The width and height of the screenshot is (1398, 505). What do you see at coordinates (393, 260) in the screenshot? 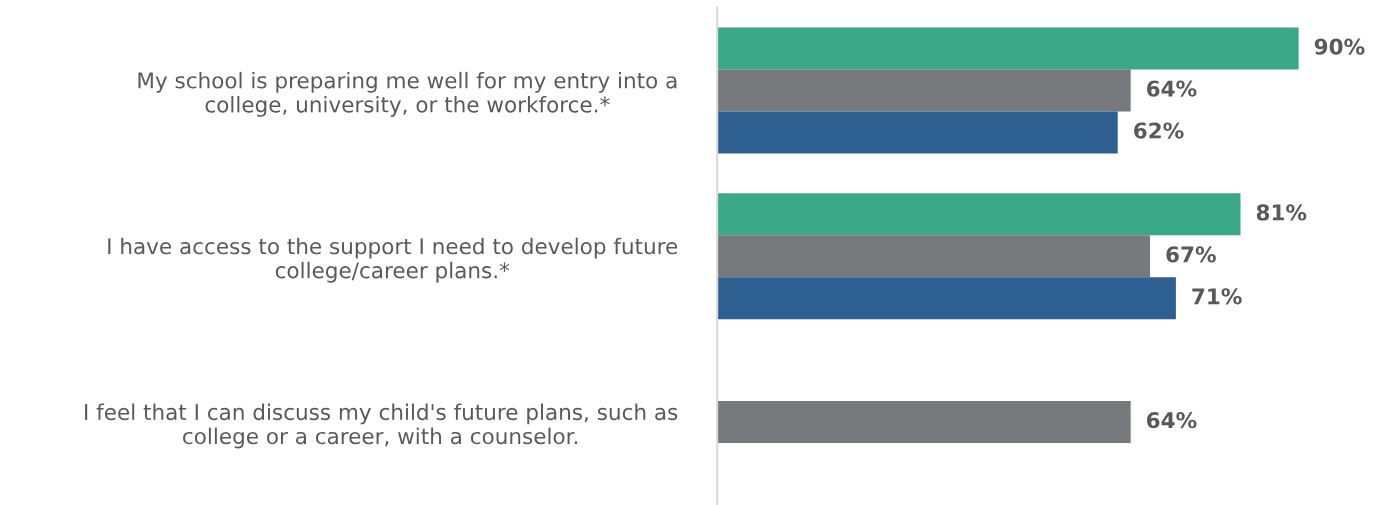
I see `y-tick-label: I have access to the support I need to develop future college/career plans.*` at bounding box center [393, 260].